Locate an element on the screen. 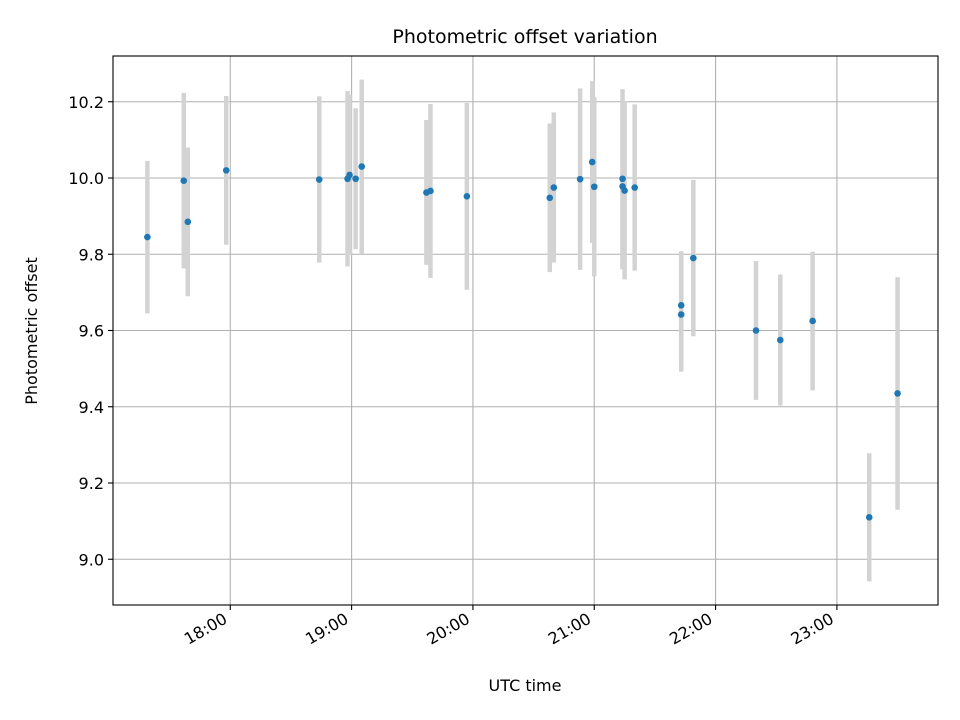 Image resolution: width=960 pixels, height=720 pixels. y-axis-label: Photometric offset is located at coordinates (31, 331).